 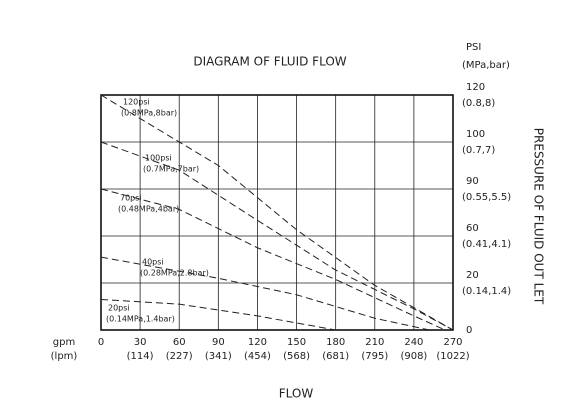 I want to click on curve-label: 20psi, so click(x=119, y=308).